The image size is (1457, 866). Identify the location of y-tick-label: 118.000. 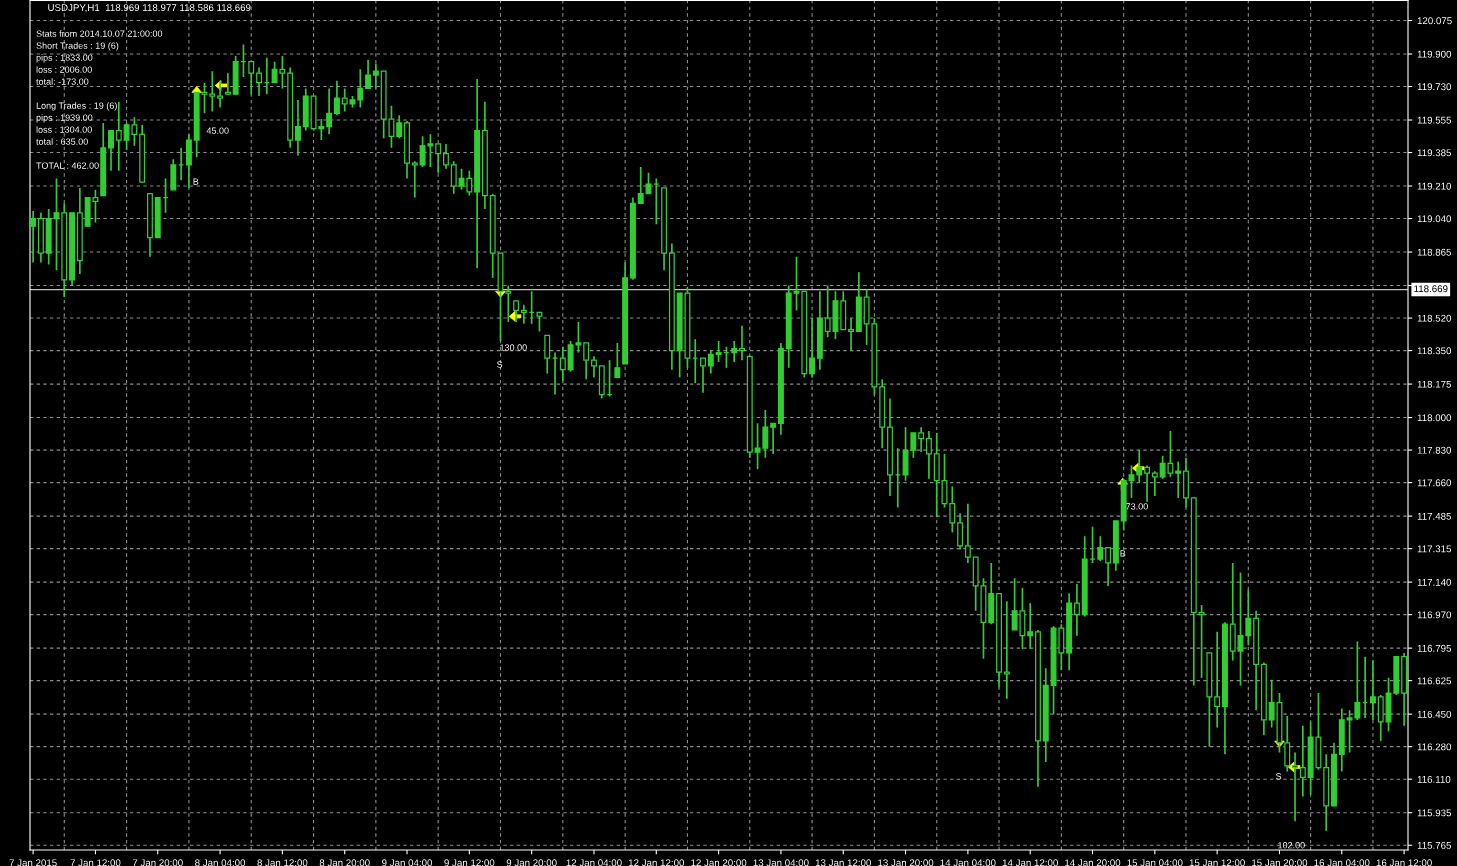
(1434, 418).